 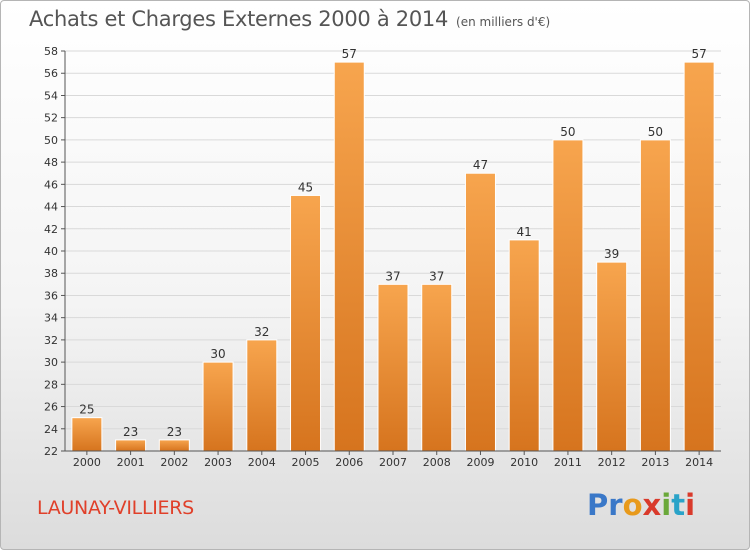 What do you see at coordinates (51, 451) in the screenshot?
I see `y-tick-label: 22` at bounding box center [51, 451].